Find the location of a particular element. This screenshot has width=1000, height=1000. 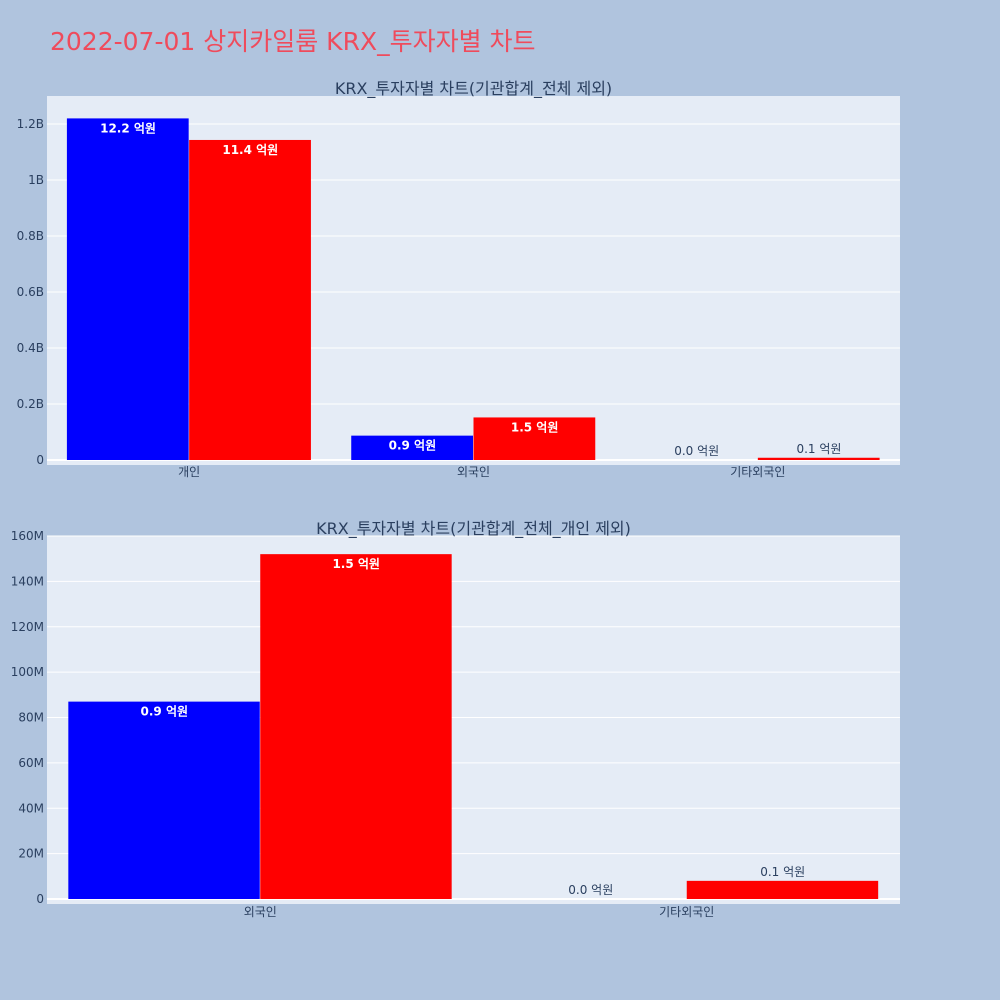

y-tick-label: 100M is located at coordinates (27, 672).